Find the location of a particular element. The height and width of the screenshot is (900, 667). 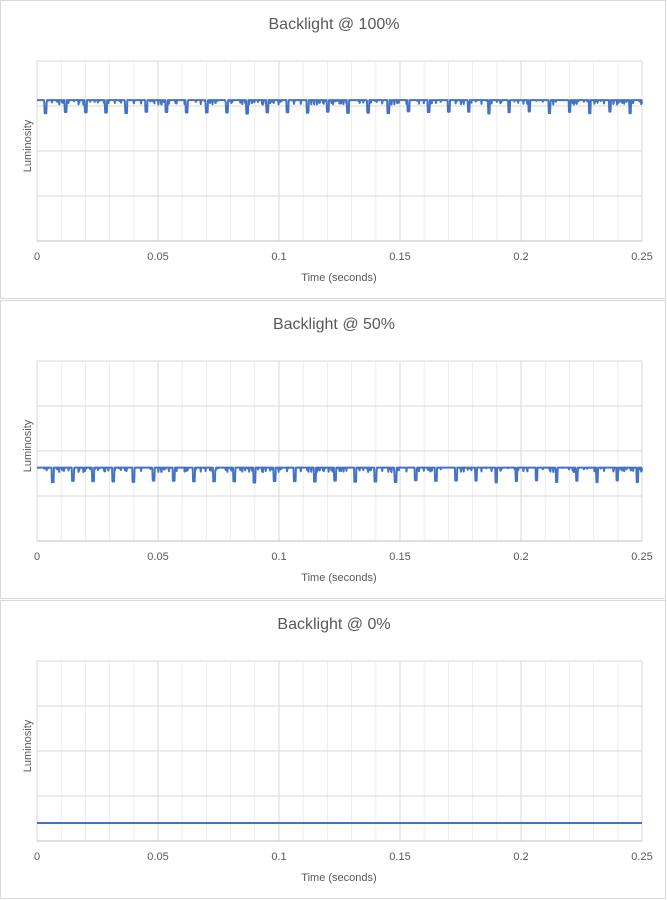

chart-title: Backlight @ 50% is located at coordinates (334, 324).